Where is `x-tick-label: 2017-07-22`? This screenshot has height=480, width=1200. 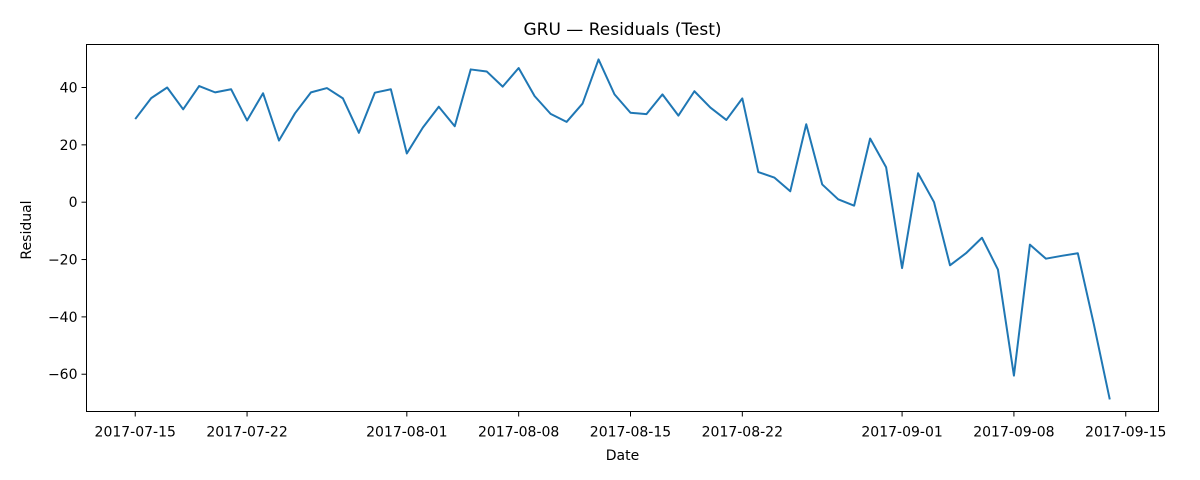
x-tick-label: 2017-07-22 is located at coordinates (246, 433).